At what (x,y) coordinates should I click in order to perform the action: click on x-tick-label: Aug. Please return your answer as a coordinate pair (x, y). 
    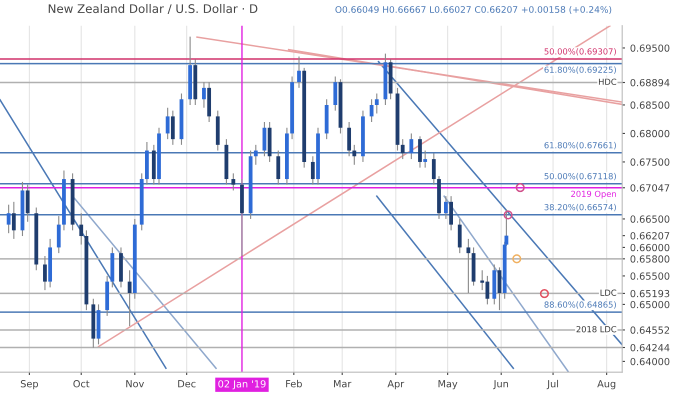
    Looking at the image, I should click on (606, 385).